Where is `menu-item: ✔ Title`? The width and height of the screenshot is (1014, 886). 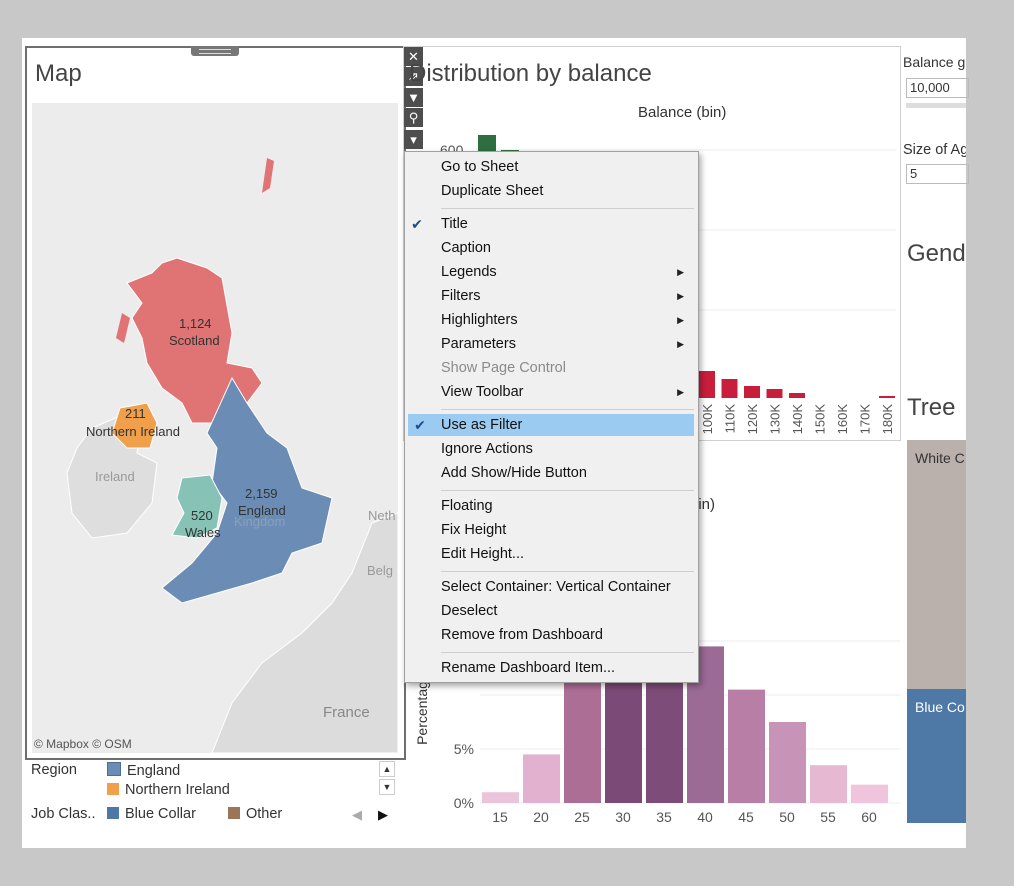 menu-item: ✔ Title is located at coordinates (551, 224).